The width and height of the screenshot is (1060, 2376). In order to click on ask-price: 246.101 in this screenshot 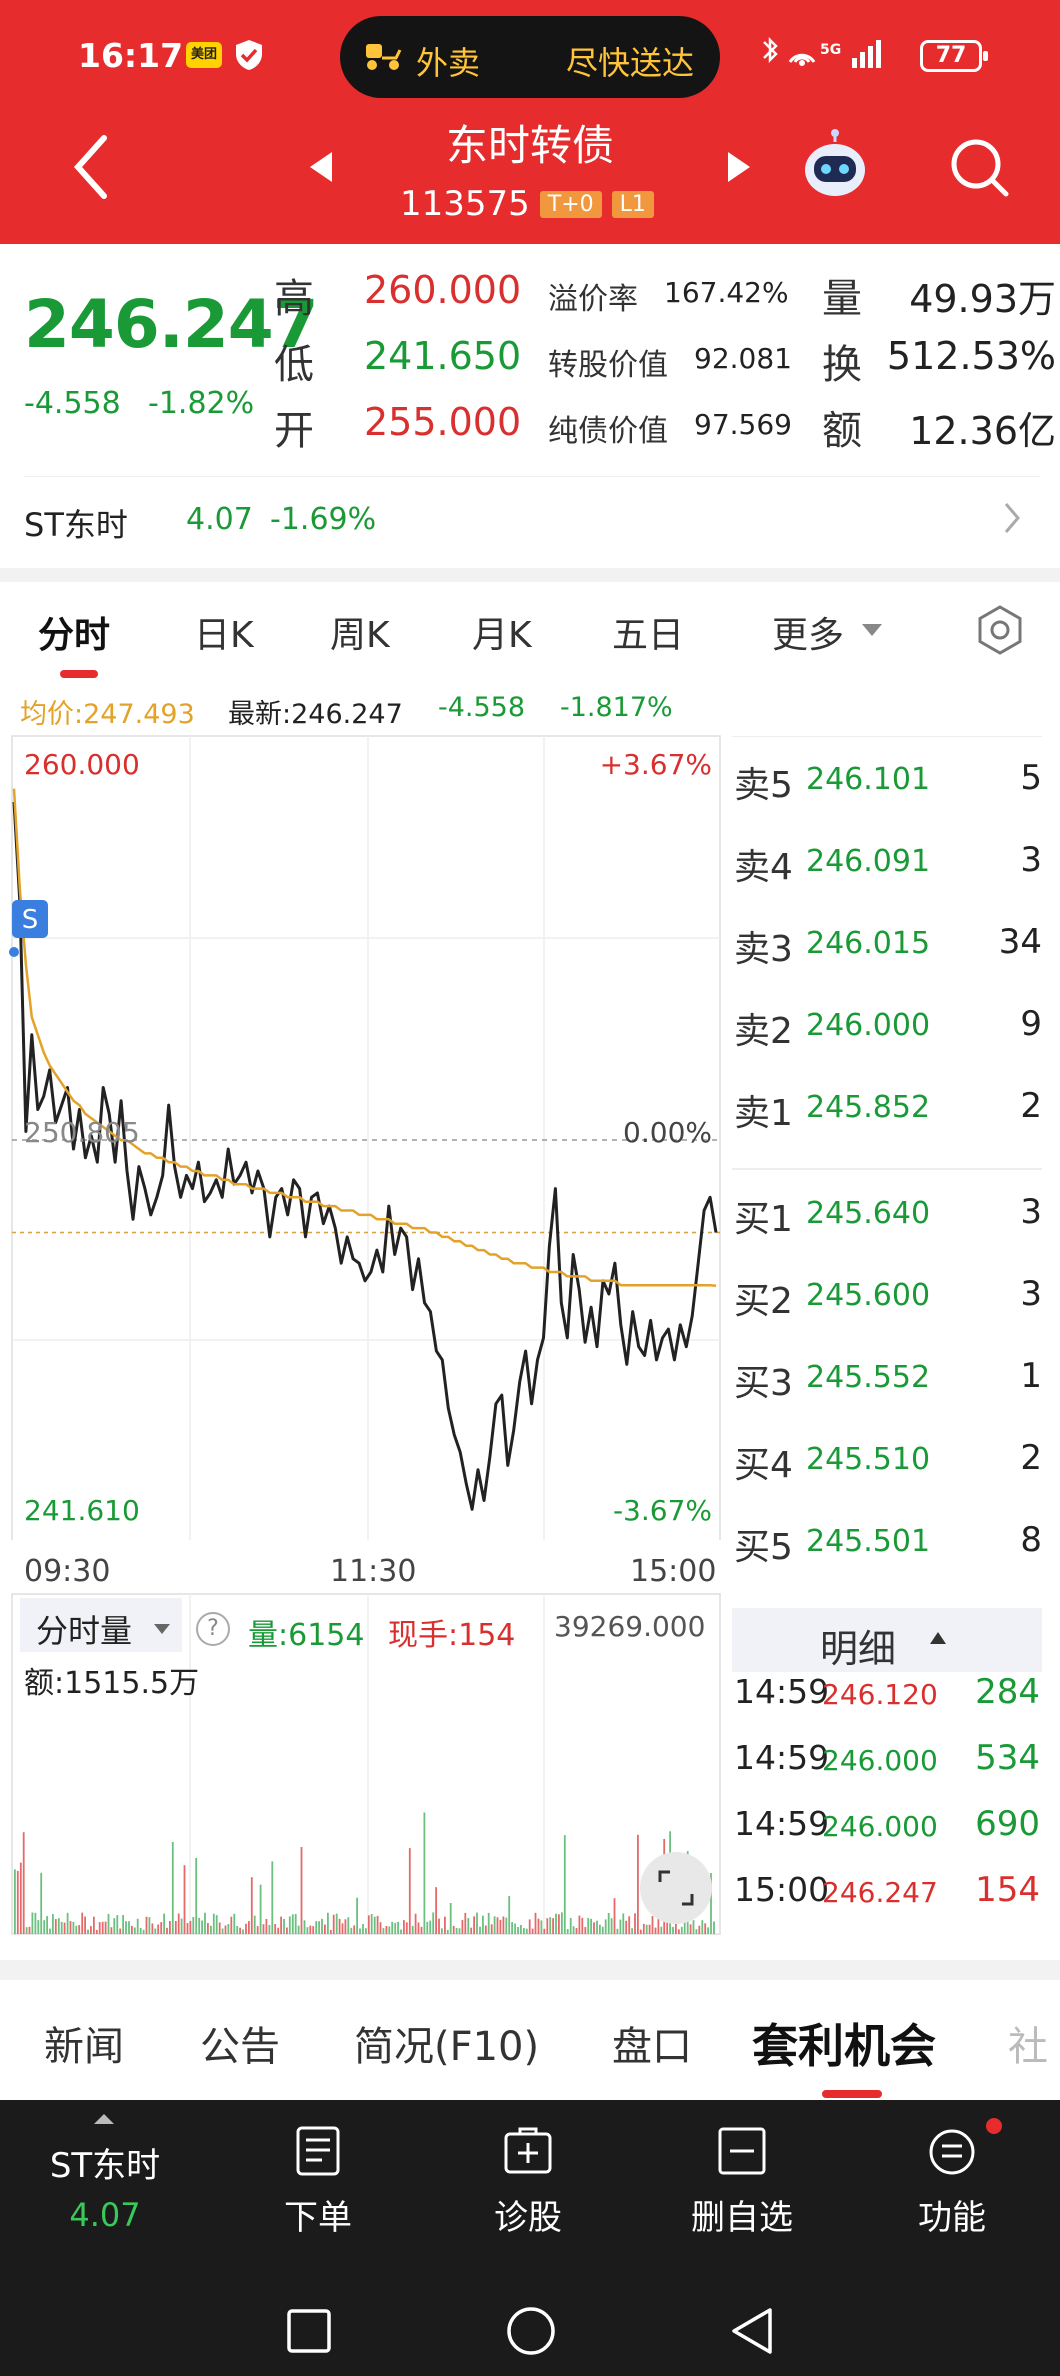, I will do `click(868, 779)`.